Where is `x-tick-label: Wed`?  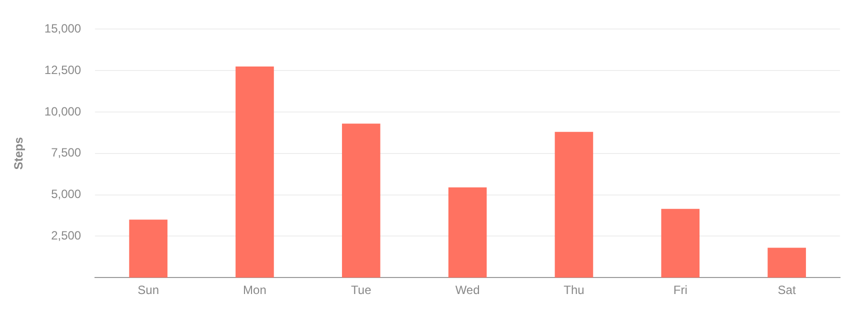 x-tick-label: Wed is located at coordinates (467, 290).